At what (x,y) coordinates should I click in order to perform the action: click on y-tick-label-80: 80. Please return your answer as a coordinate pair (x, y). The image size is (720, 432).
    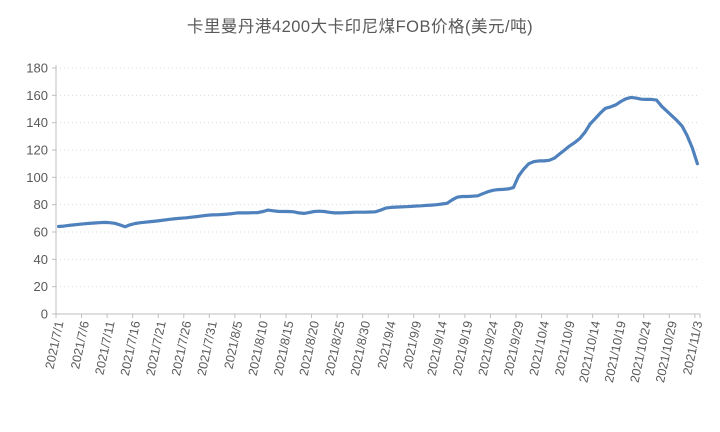
    Looking at the image, I should click on (41, 204).